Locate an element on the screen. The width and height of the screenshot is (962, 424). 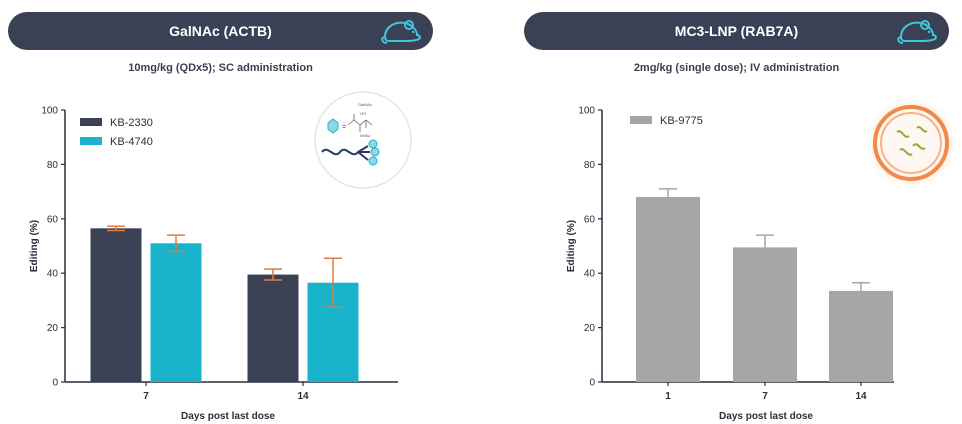
panel-banner: GalNAc (ACTB) is located at coordinates (220, 31).